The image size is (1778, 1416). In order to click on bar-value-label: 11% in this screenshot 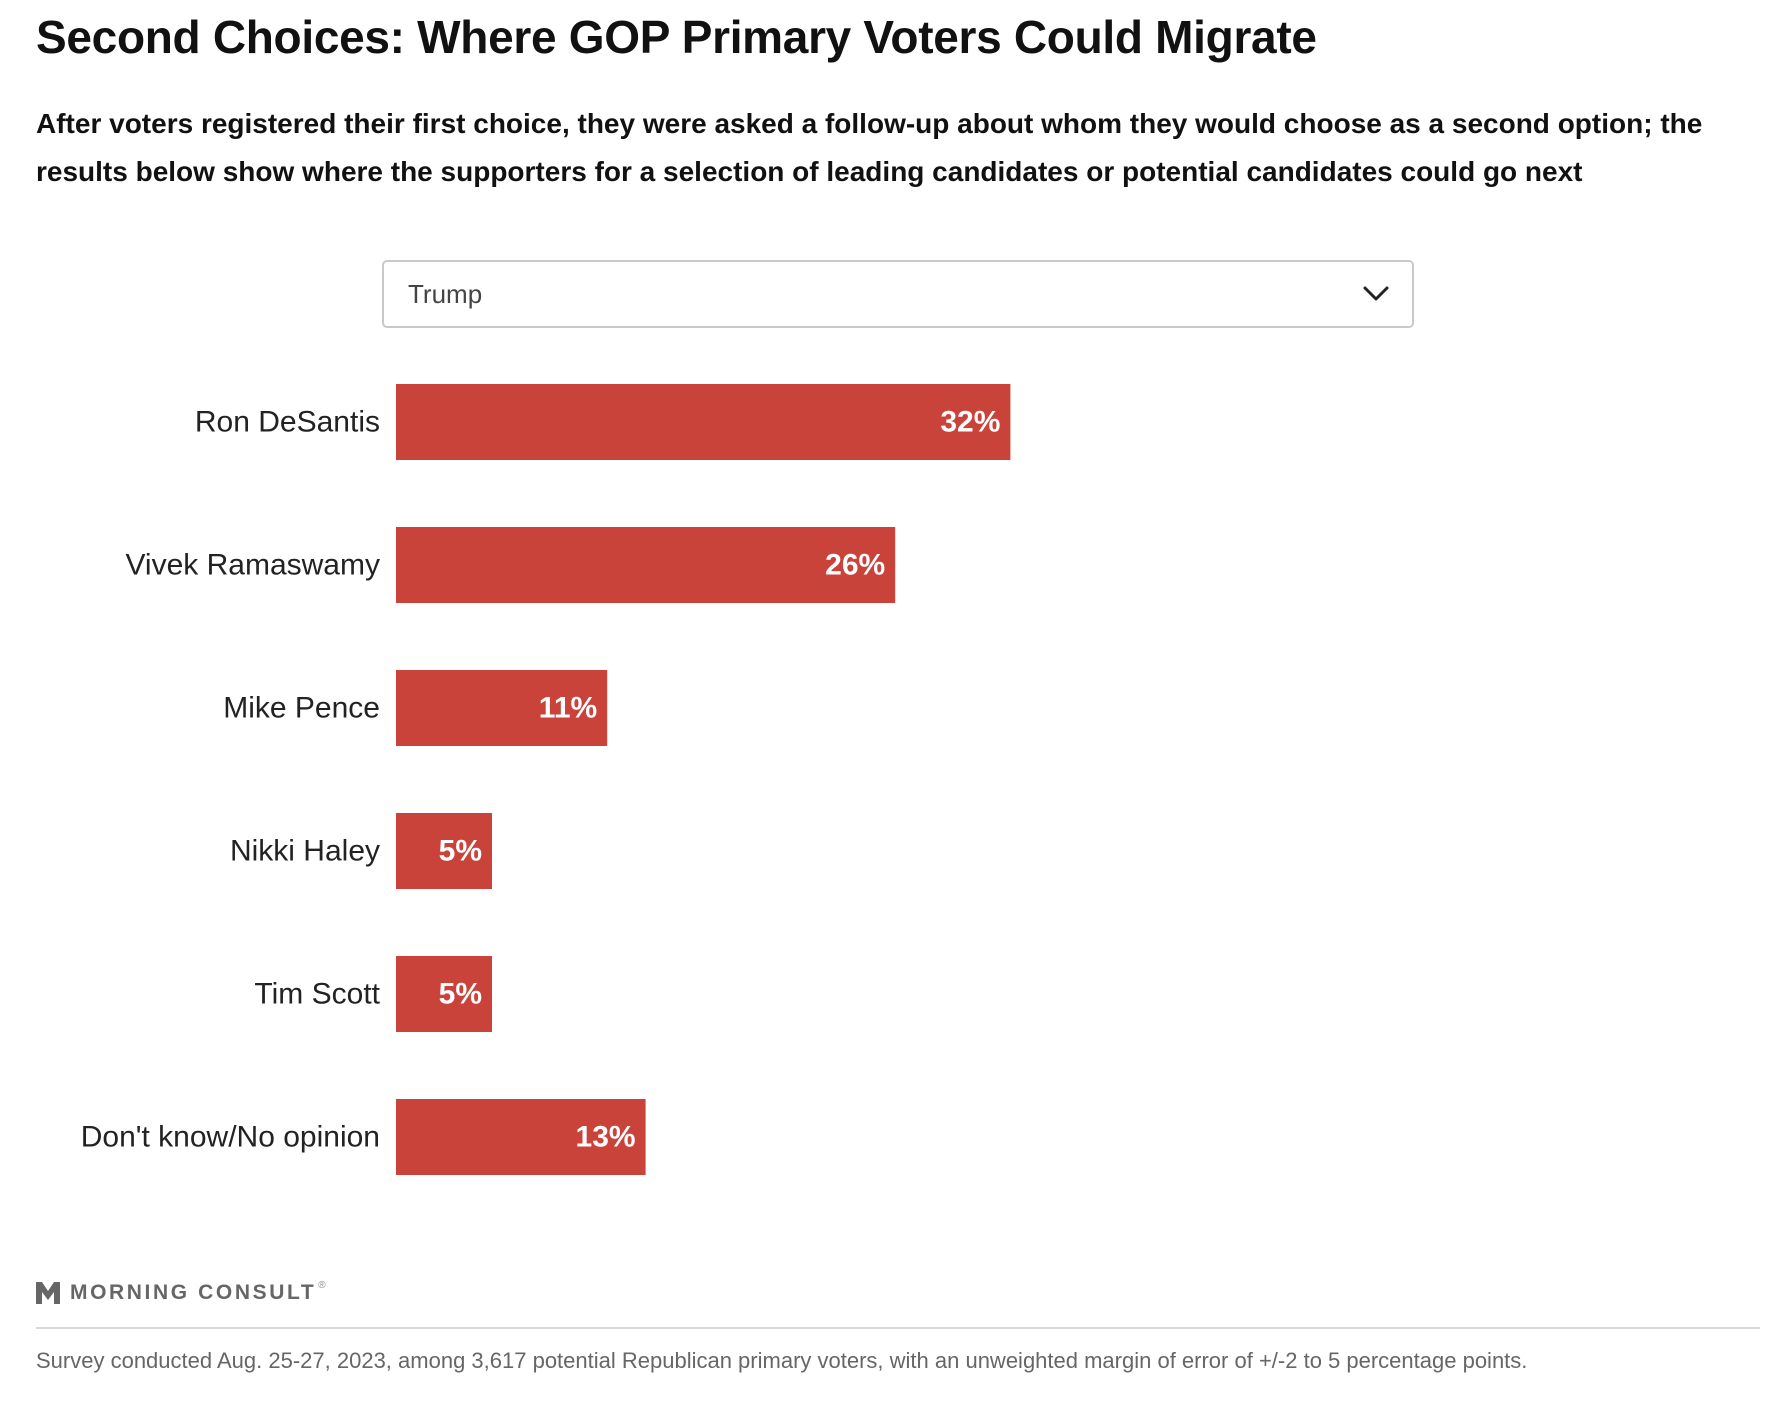, I will do `click(568, 708)`.